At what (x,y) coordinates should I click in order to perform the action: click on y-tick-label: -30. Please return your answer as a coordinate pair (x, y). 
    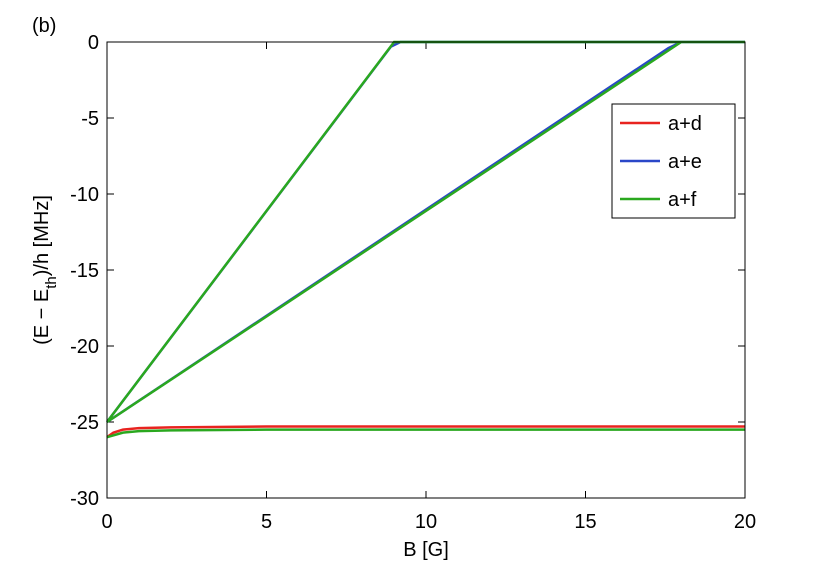
    Looking at the image, I should click on (84, 499).